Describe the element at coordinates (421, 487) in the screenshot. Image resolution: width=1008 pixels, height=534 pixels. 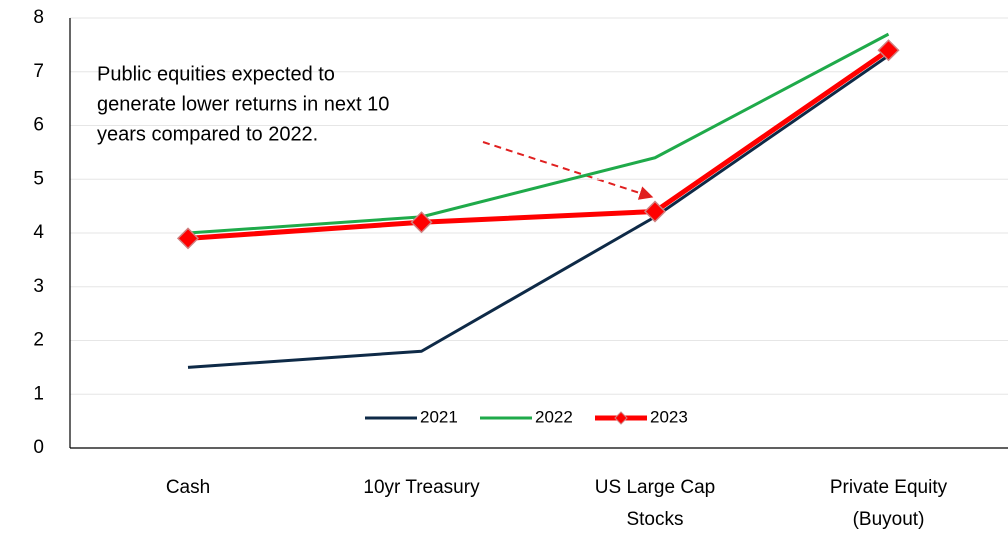
I see `x-tick-label: 10yr Treasury` at that location.